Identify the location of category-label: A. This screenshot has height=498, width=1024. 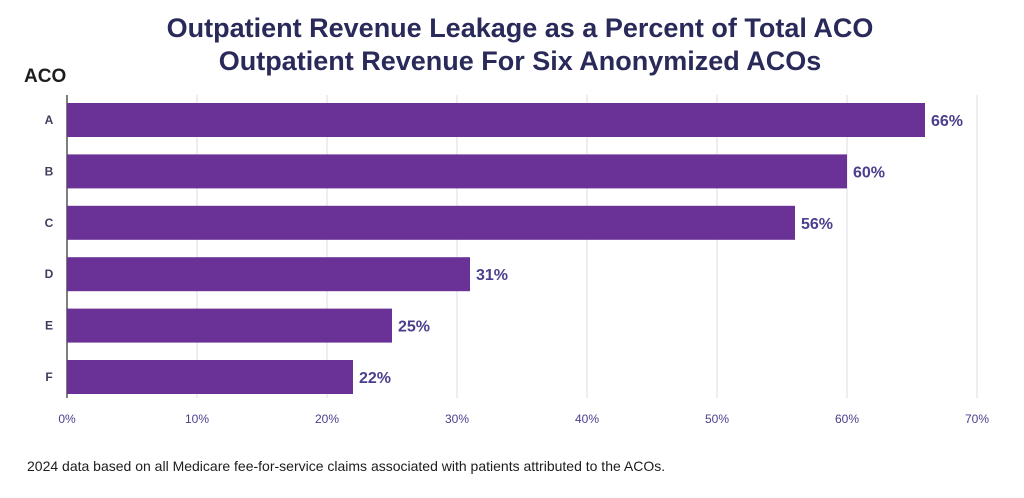
(49, 120).